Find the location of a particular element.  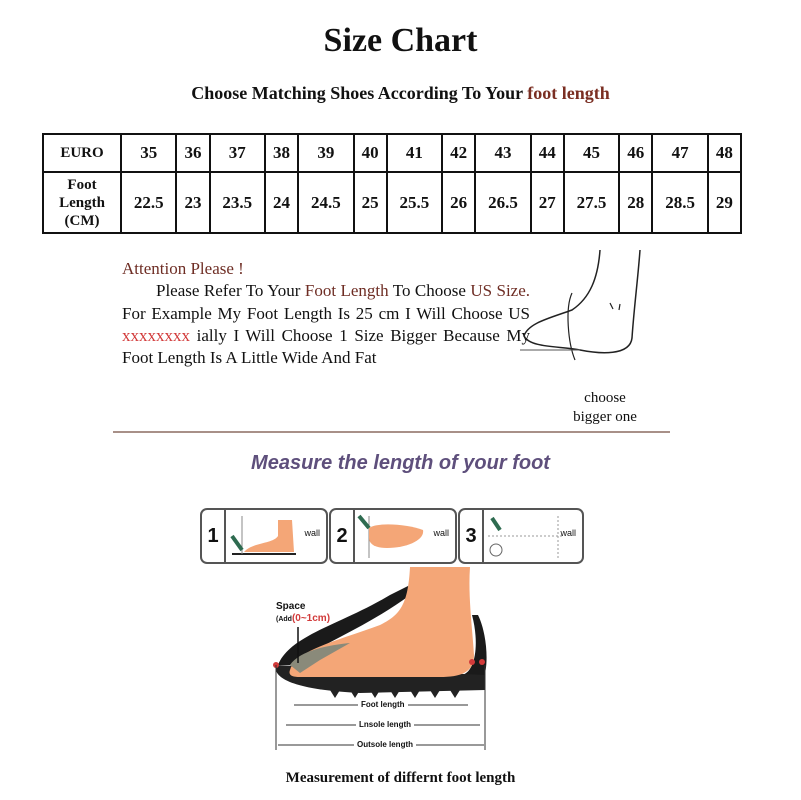

euro-row: EURO 35 36 37 38 39 40 41 42 43 44 45 46 47 48 is located at coordinates (392, 153).